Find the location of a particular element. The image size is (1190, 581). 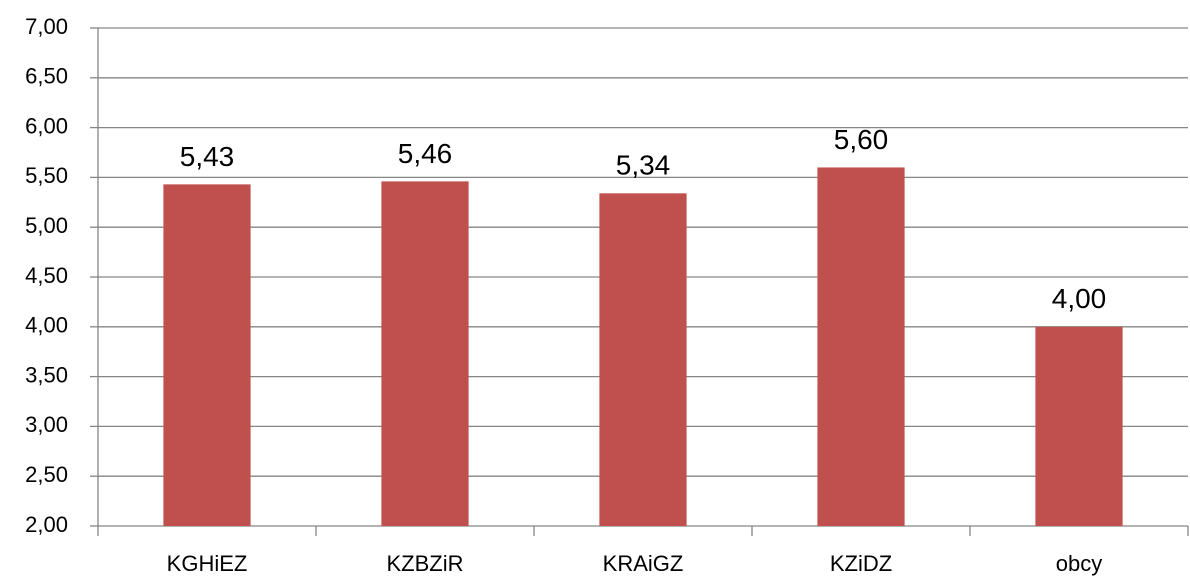

y-tick-label: 4,00 is located at coordinates (46, 325).